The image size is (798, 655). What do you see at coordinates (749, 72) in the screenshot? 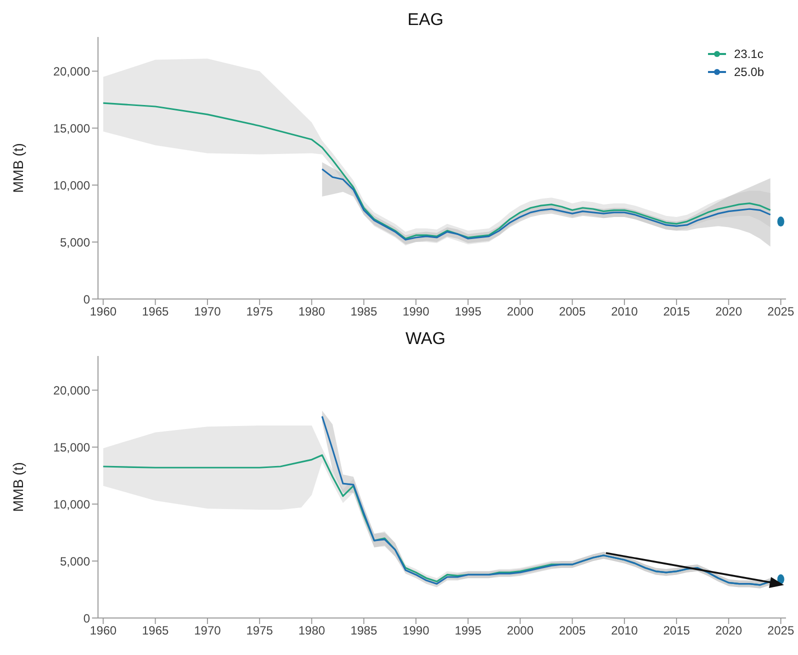
I see `legend-label: 25.0b` at bounding box center [749, 72].